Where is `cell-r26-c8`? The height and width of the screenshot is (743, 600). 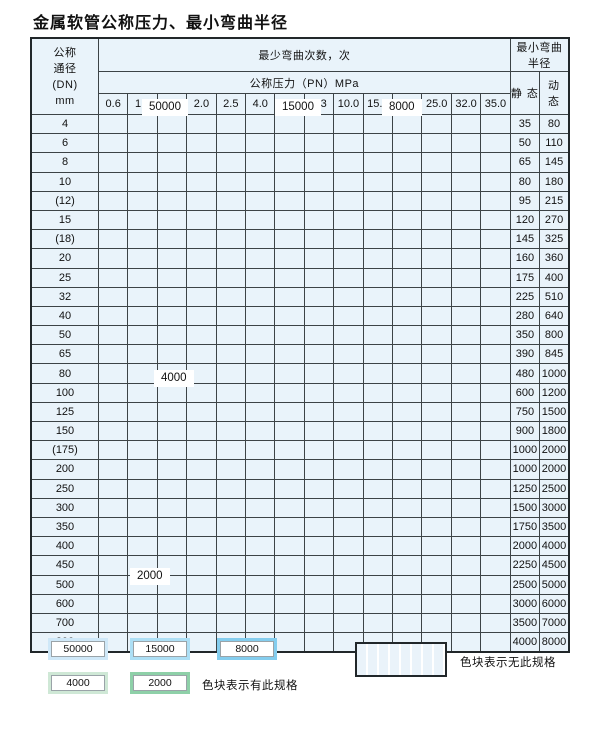 cell-r26-c8 is located at coordinates (348, 623).